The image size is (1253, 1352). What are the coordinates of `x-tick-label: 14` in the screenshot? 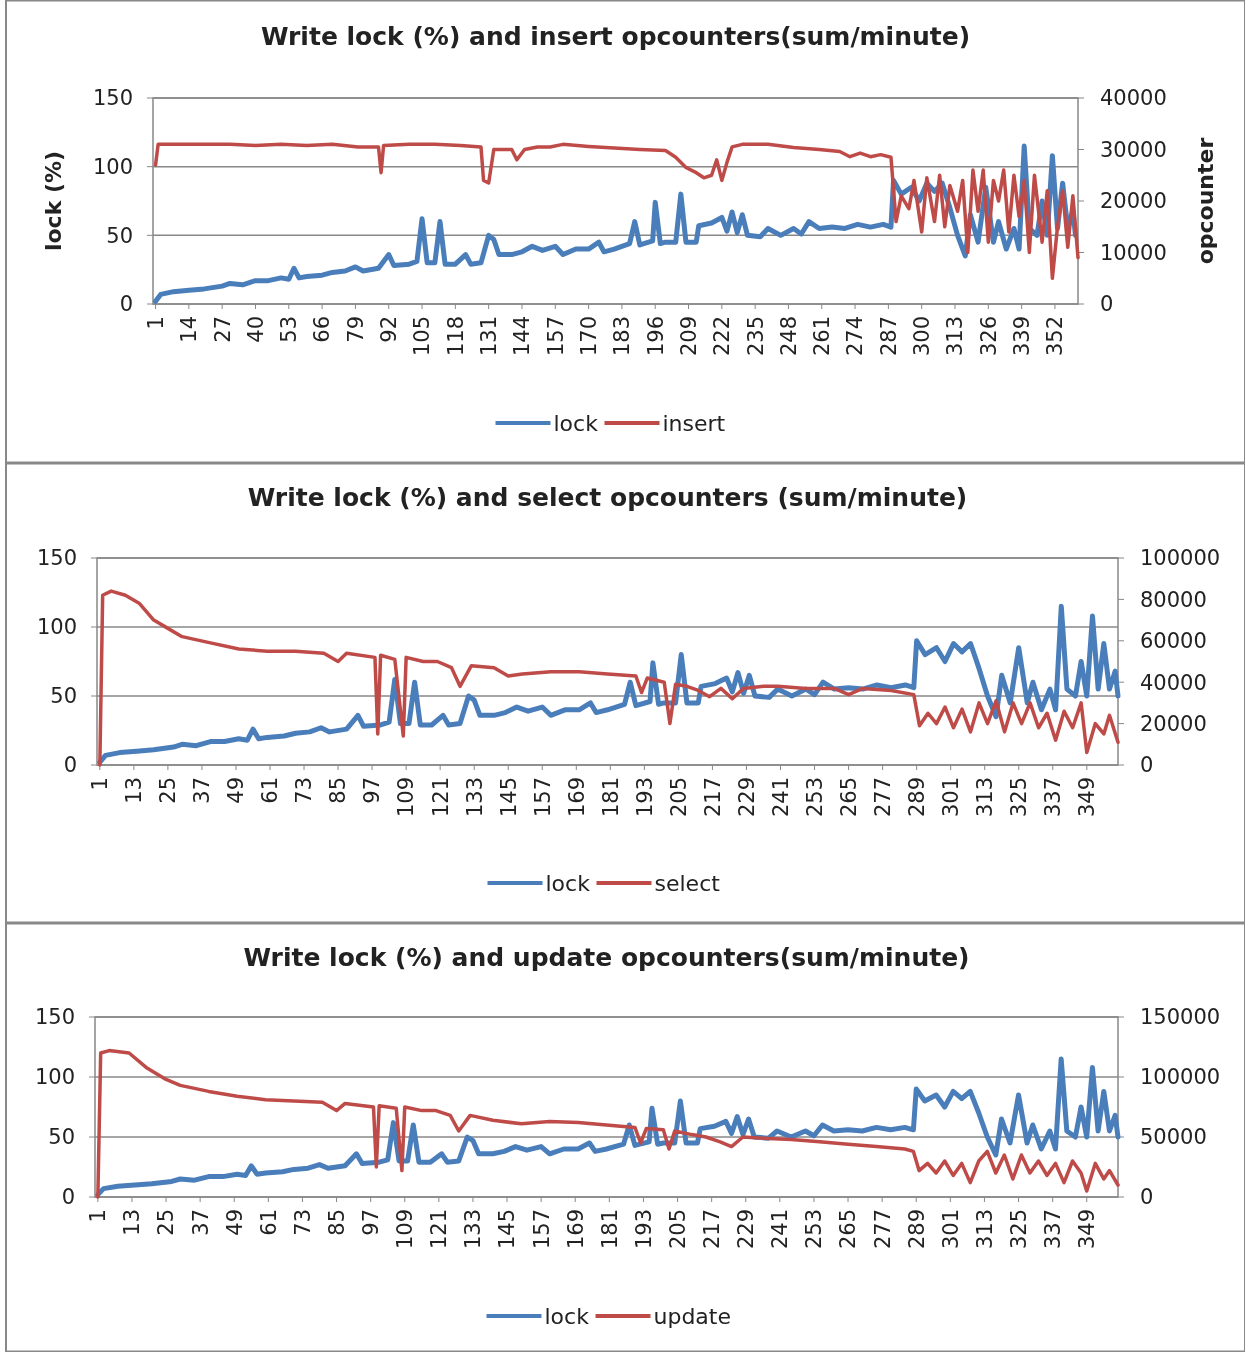 It's located at (189, 329).